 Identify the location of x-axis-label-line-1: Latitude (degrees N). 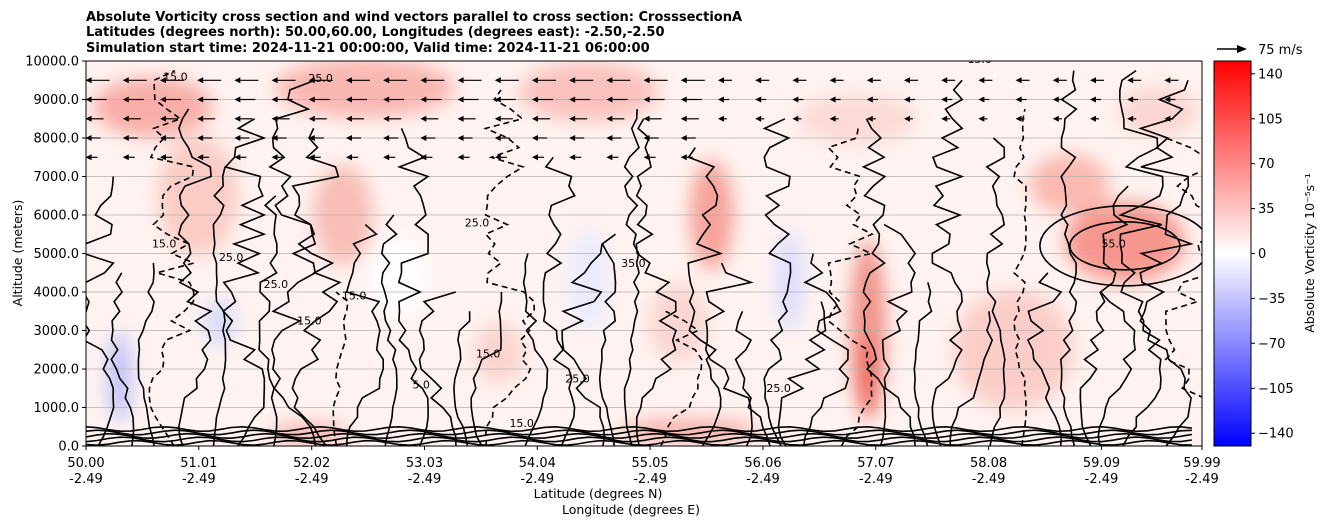
(598, 493).